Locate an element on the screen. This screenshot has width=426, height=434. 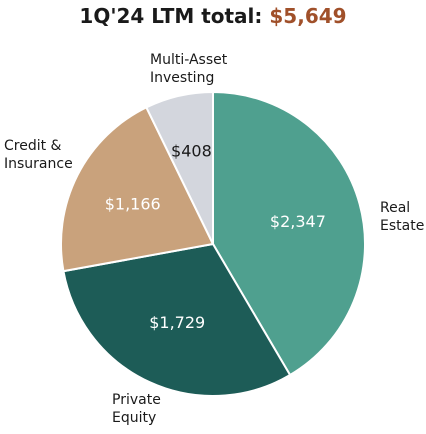
slice-value-label-real-estate: $2,347 is located at coordinates (298, 221).